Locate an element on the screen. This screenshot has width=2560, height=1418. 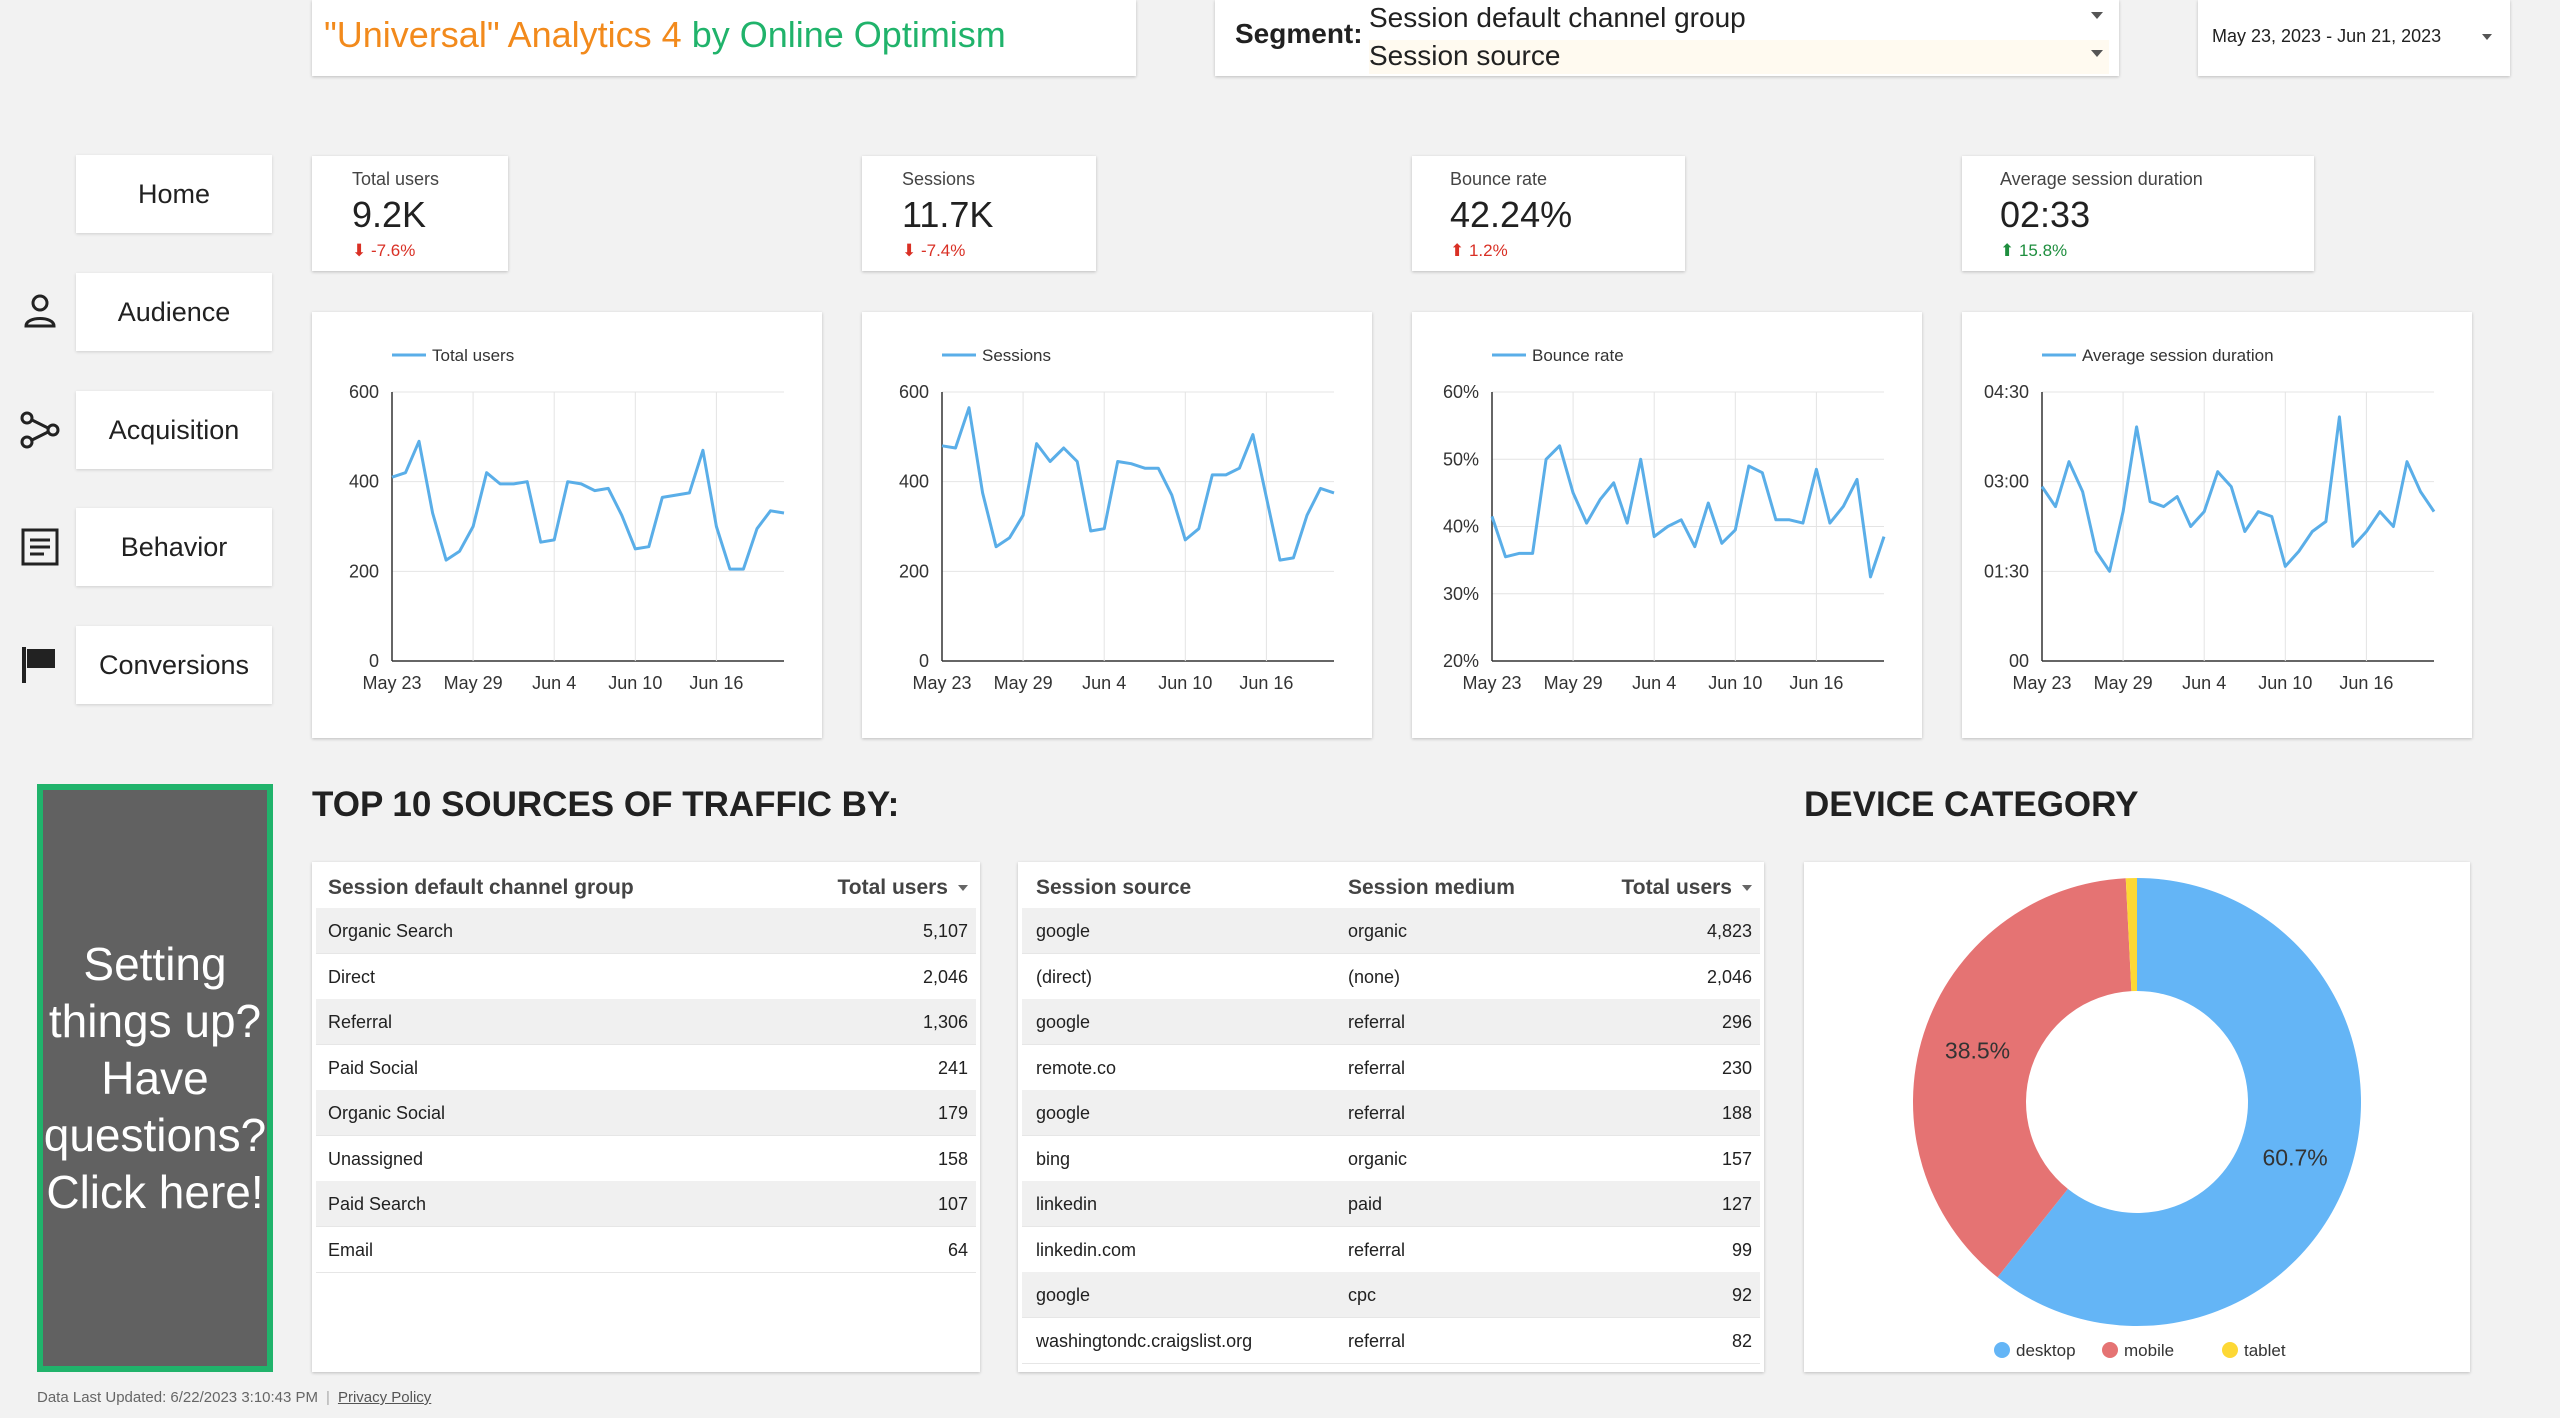
table-row: Email 64 is located at coordinates (646, 1250).